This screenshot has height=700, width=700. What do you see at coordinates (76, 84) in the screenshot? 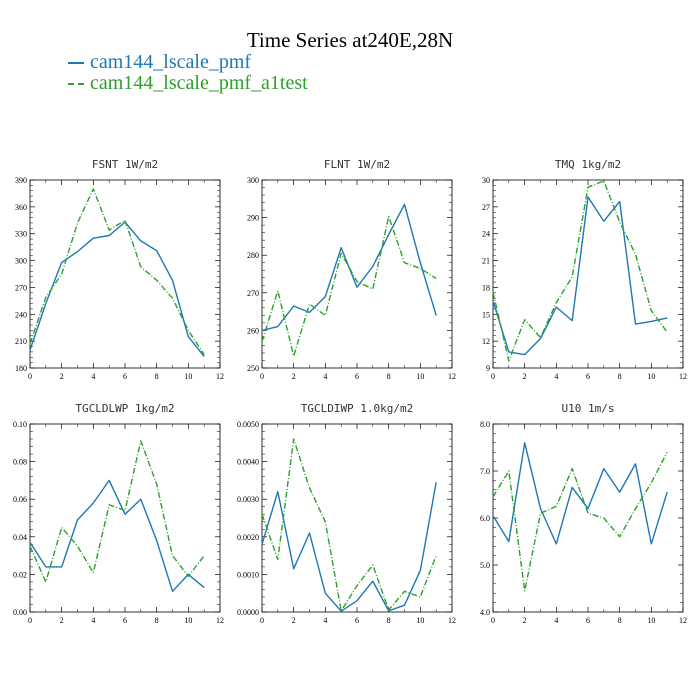
I see `legend-line-dashdot` at bounding box center [76, 84].